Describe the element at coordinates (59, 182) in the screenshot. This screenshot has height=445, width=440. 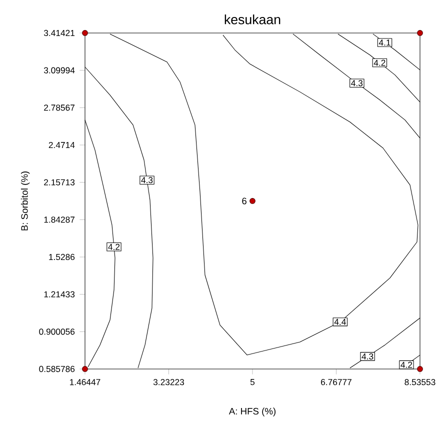
I see `y-tick-label: 2.15713` at that location.